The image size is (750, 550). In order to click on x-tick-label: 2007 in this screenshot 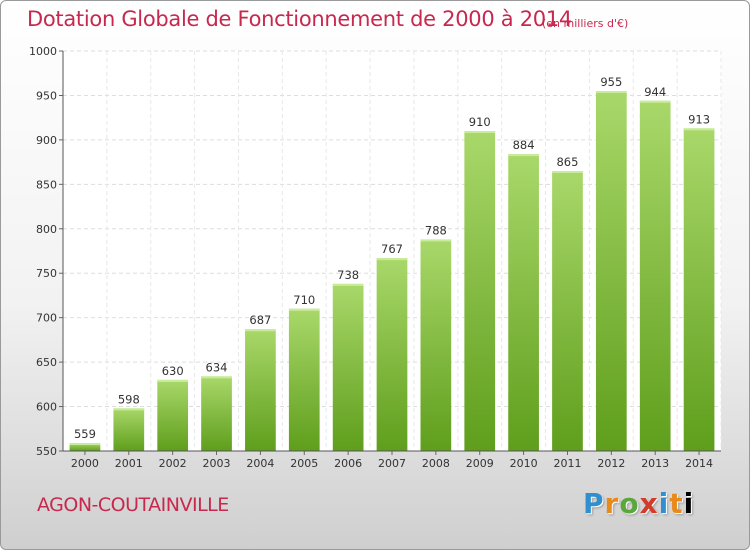, I will do `click(392, 463)`.